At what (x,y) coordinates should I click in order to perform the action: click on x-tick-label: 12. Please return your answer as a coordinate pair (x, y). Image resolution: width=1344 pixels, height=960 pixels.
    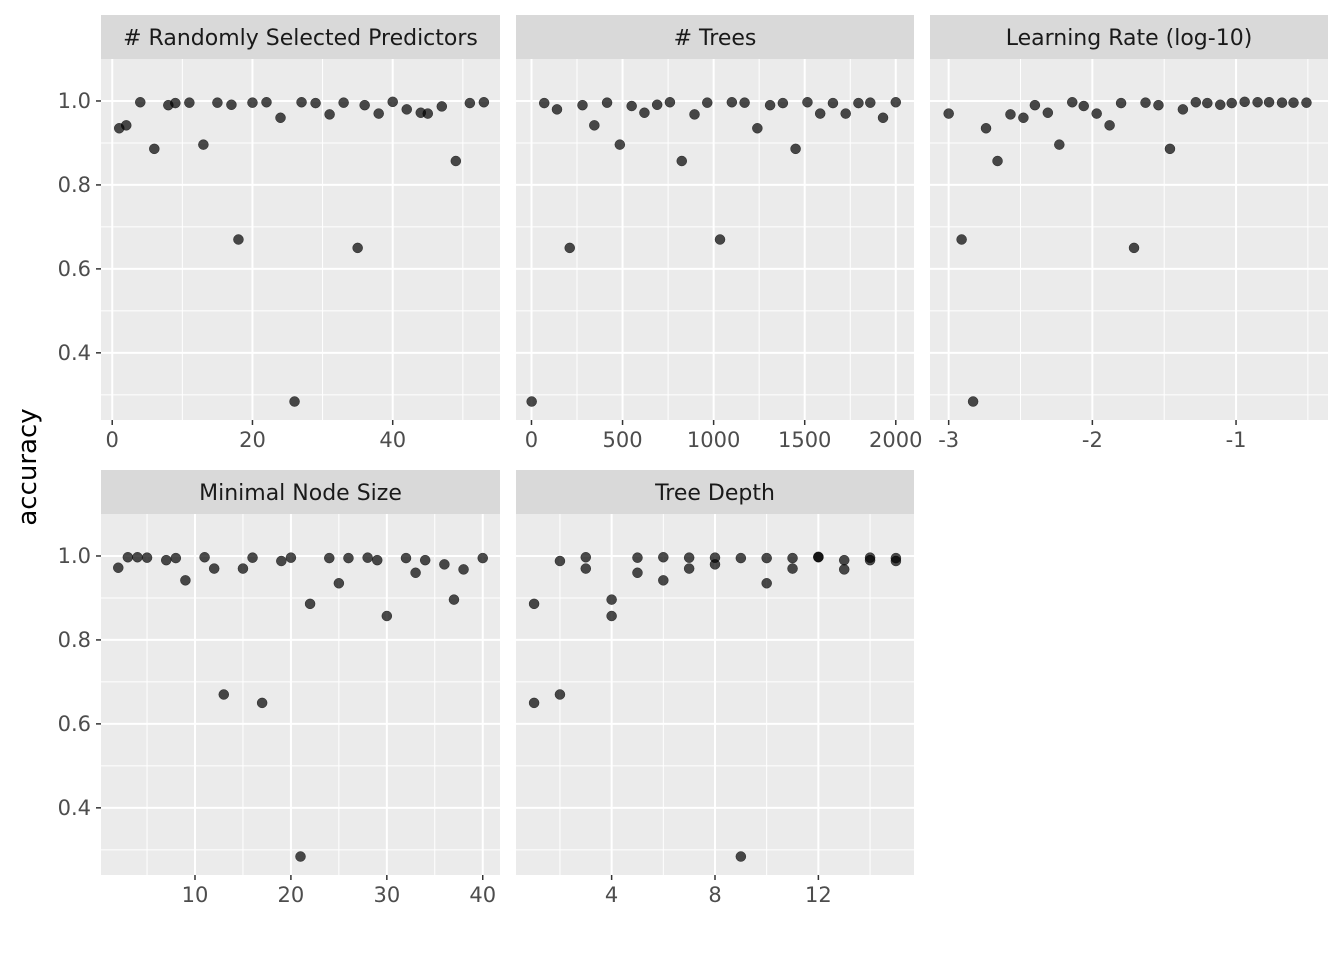
    Looking at the image, I should click on (818, 895).